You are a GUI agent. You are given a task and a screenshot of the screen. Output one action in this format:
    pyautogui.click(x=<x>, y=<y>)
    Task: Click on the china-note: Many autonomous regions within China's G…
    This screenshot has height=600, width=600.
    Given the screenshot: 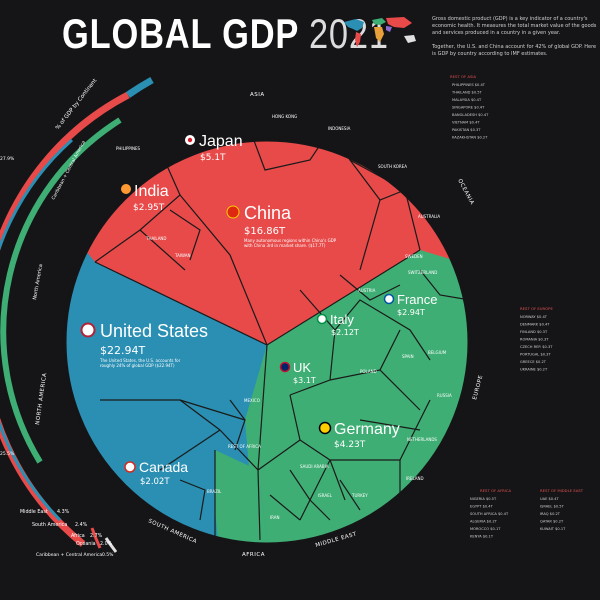 What is the action you would take?
    pyautogui.click(x=290, y=243)
    